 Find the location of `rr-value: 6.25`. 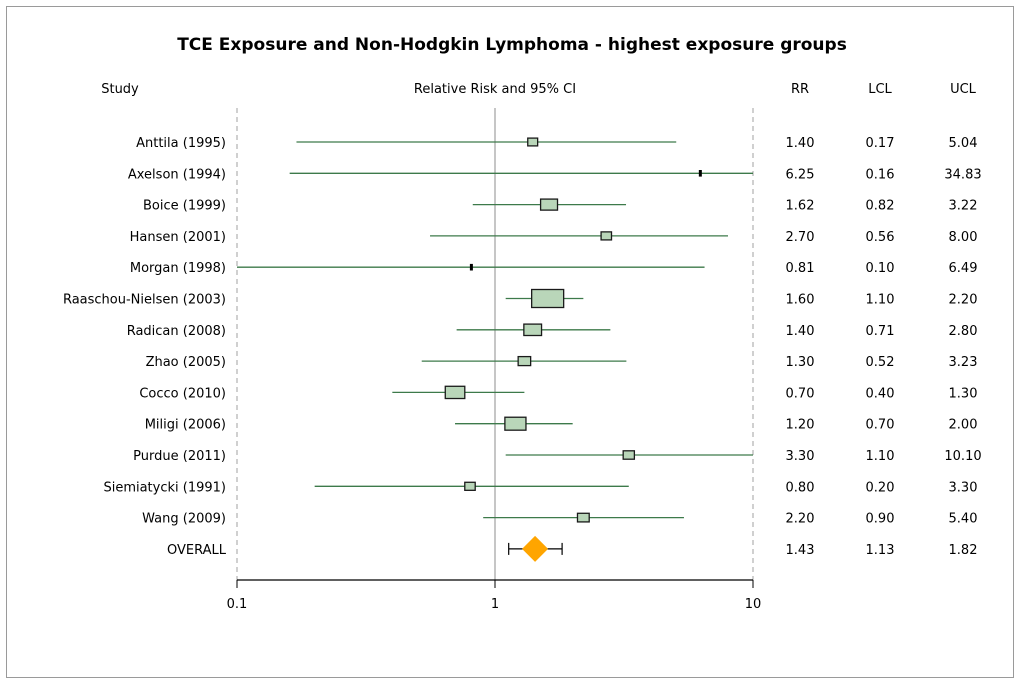

rr-value: 6.25 is located at coordinates (800, 174).